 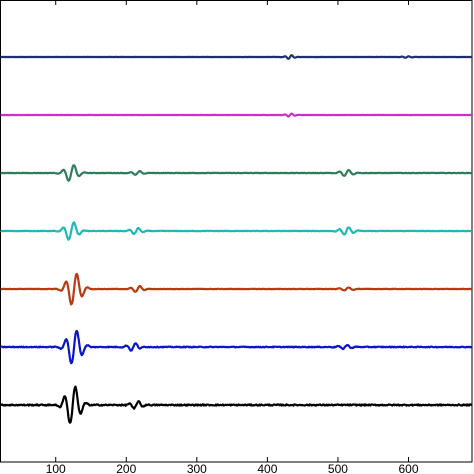 What do you see at coordinates (267, 468) in the screenshot?
I see `x-tick-label: 400` at bounding box center [267, 468].